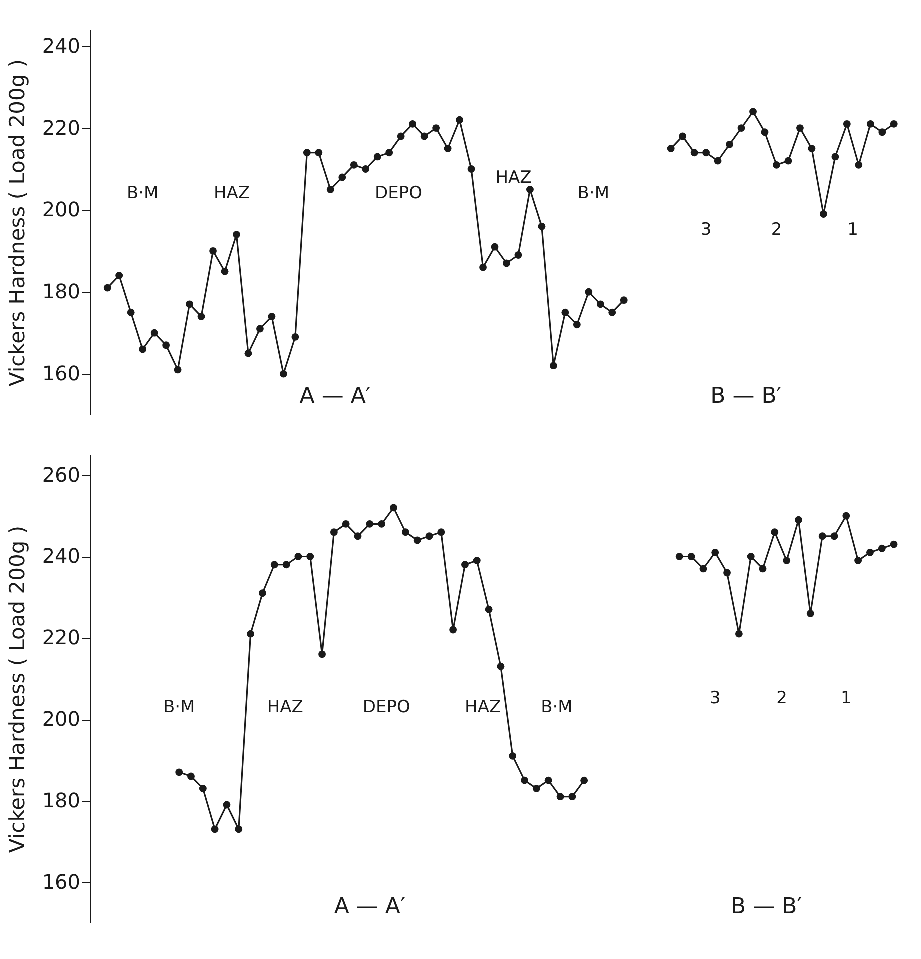 This screenshot has height=959, width=921. I want to click on y-tick-label: 260, so click(61, 474).